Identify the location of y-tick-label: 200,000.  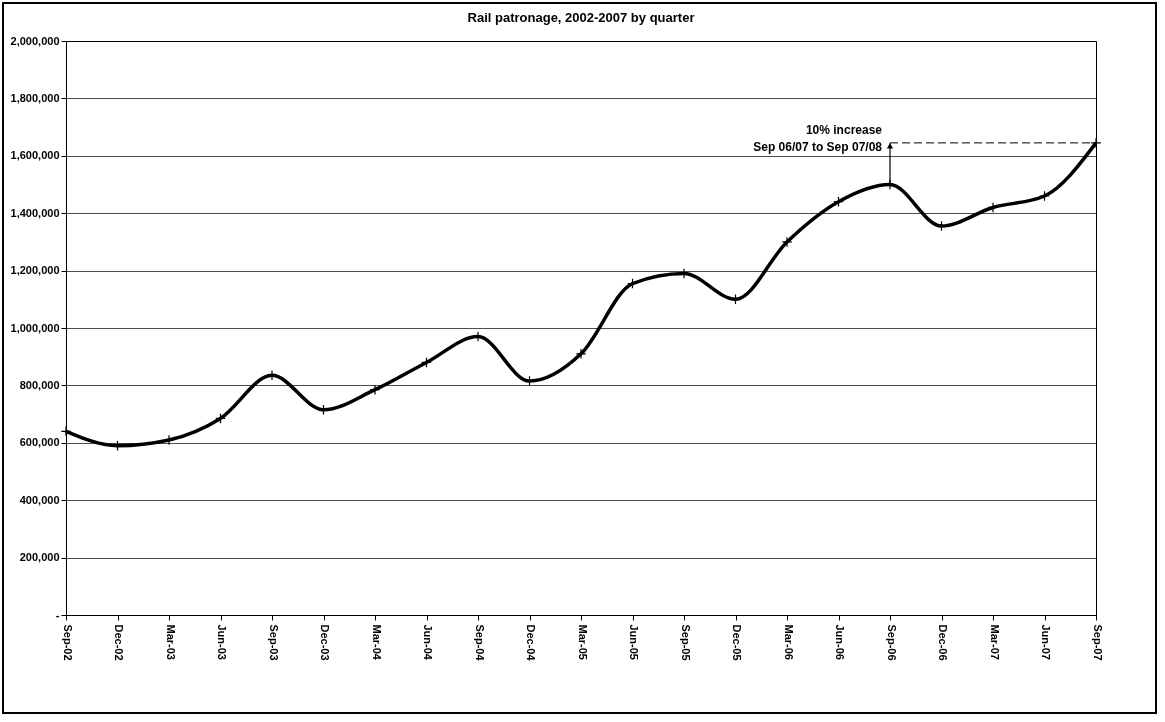
(39, 557).